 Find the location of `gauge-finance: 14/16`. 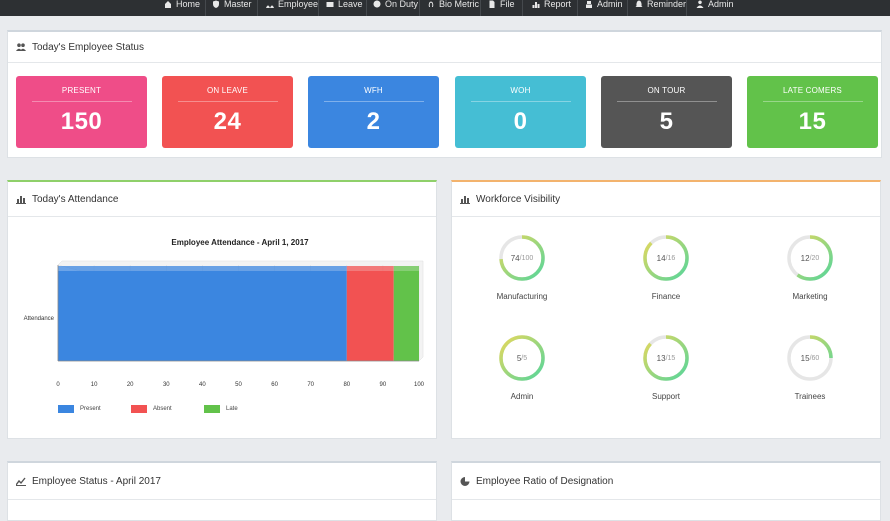

gauge-finance: 14/16 is located at coordinates (666, 258).